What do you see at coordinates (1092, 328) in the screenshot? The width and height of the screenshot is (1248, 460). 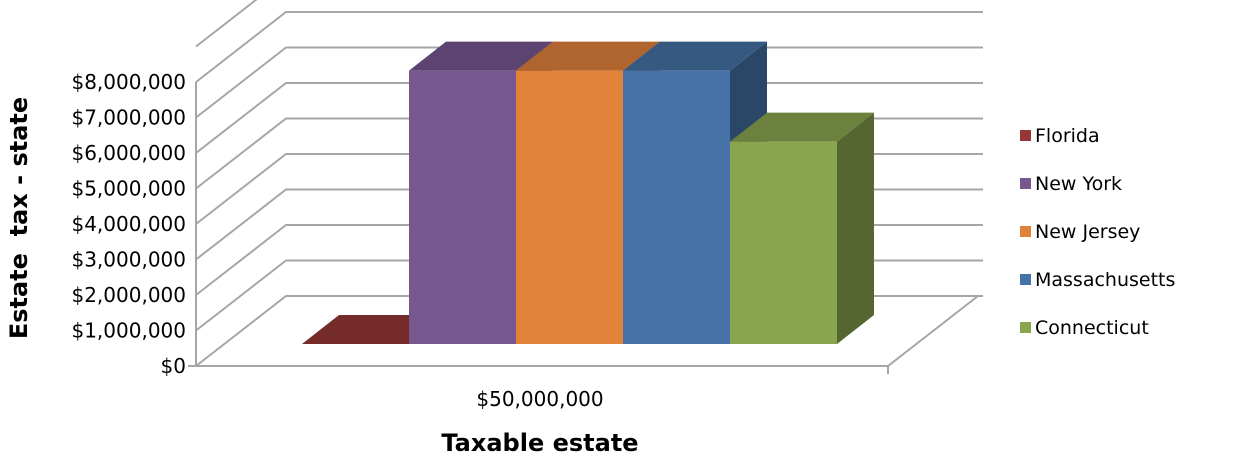 I see `legend-label: Connecticut` at bounding box center [1092, 328].